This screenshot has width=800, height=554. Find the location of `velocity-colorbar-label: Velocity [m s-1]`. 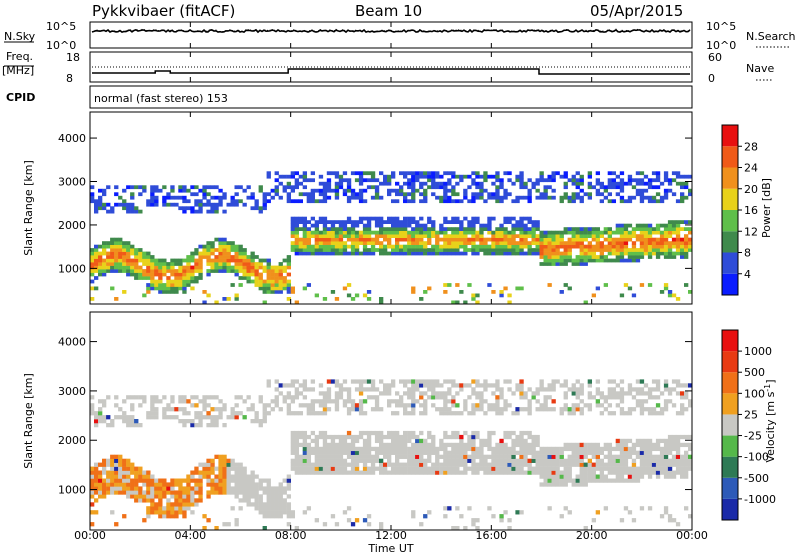

velocity-colorbar-label: Velocity [m s-1] is located at coordinates (770, 420).